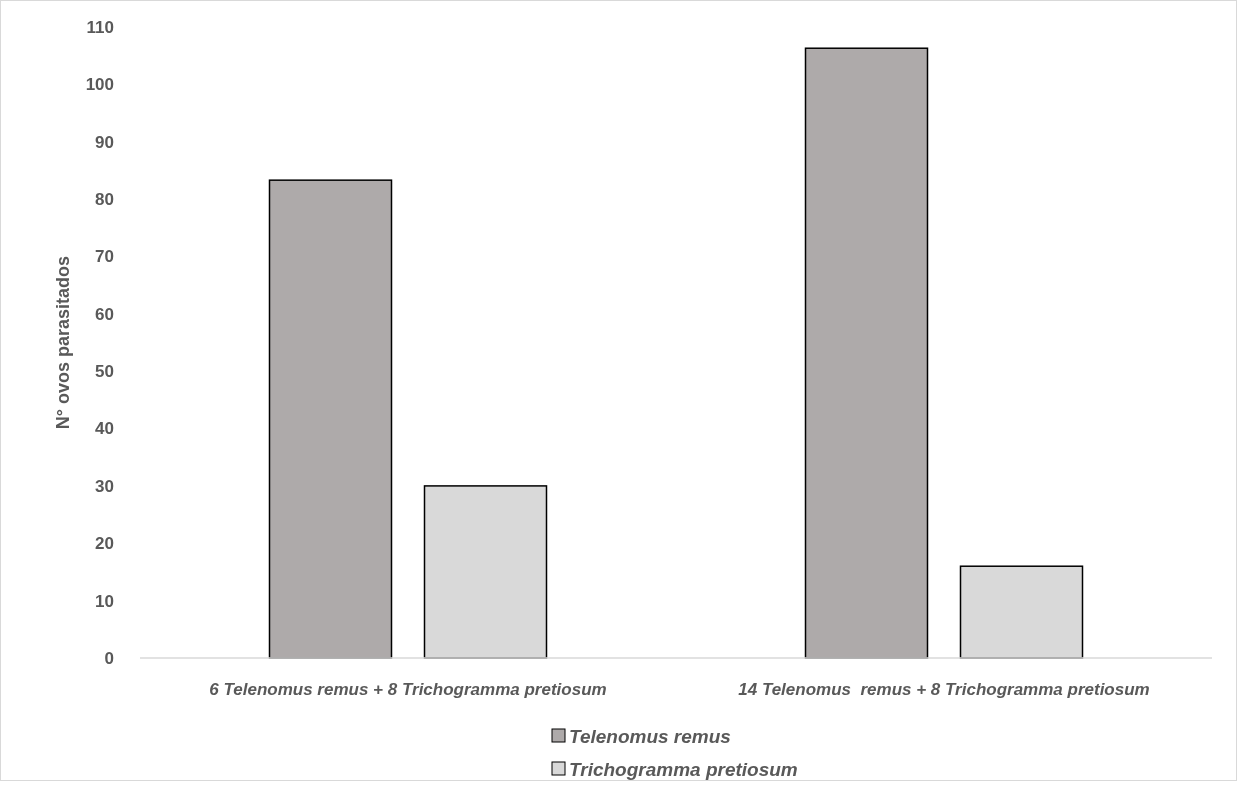 This screenshot has height=792, width=1252. What do you see at coordinates (104, 257) in the screenshot?
I see `y-tick-label: 70` at bounding box center [104, 257].